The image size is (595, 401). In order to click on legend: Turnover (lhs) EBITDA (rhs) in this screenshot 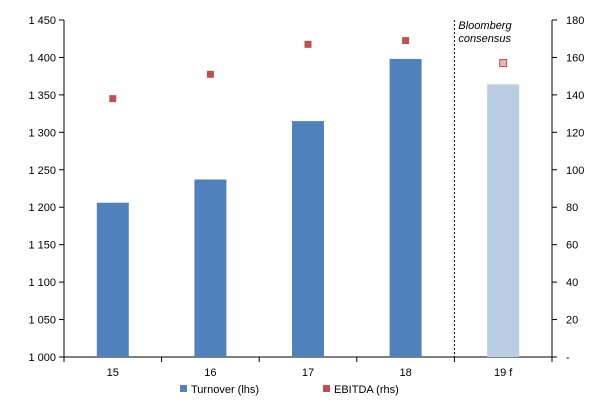, I will do `click(289, 390)`.